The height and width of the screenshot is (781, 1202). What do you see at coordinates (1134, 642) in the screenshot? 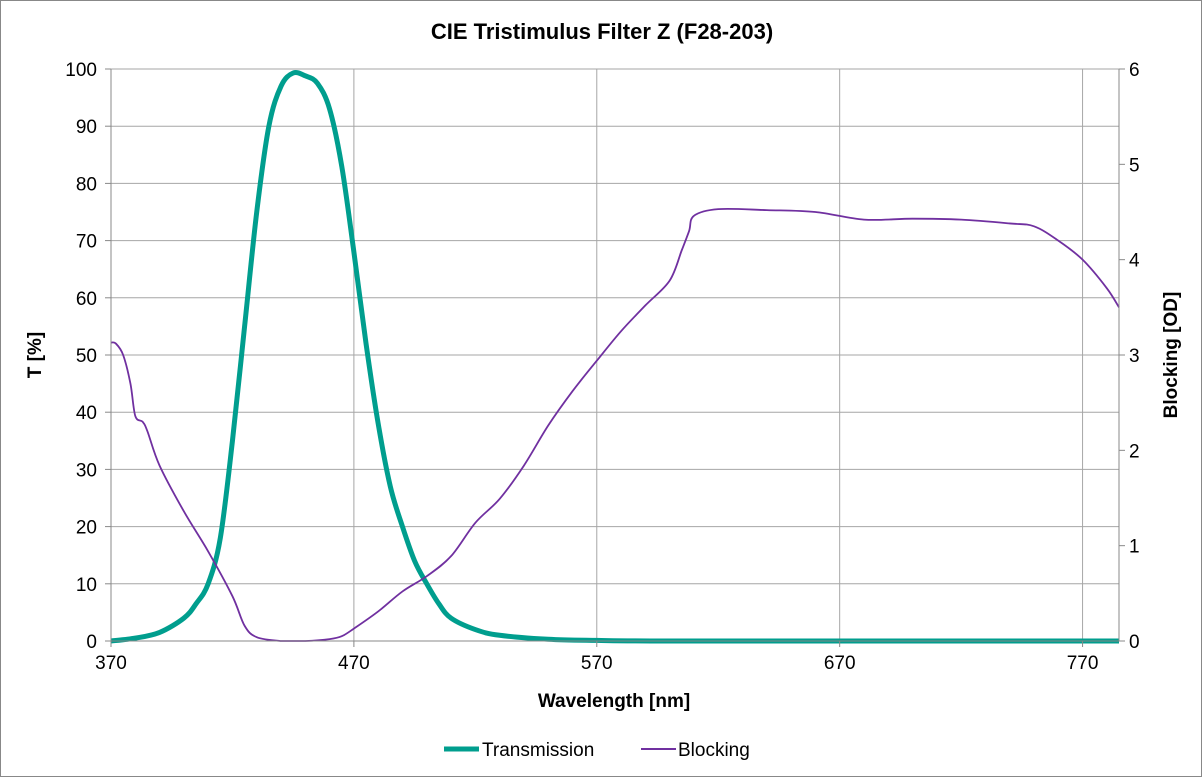
I see `y2-tick-label: 0` at bounding box center [1134, 642].